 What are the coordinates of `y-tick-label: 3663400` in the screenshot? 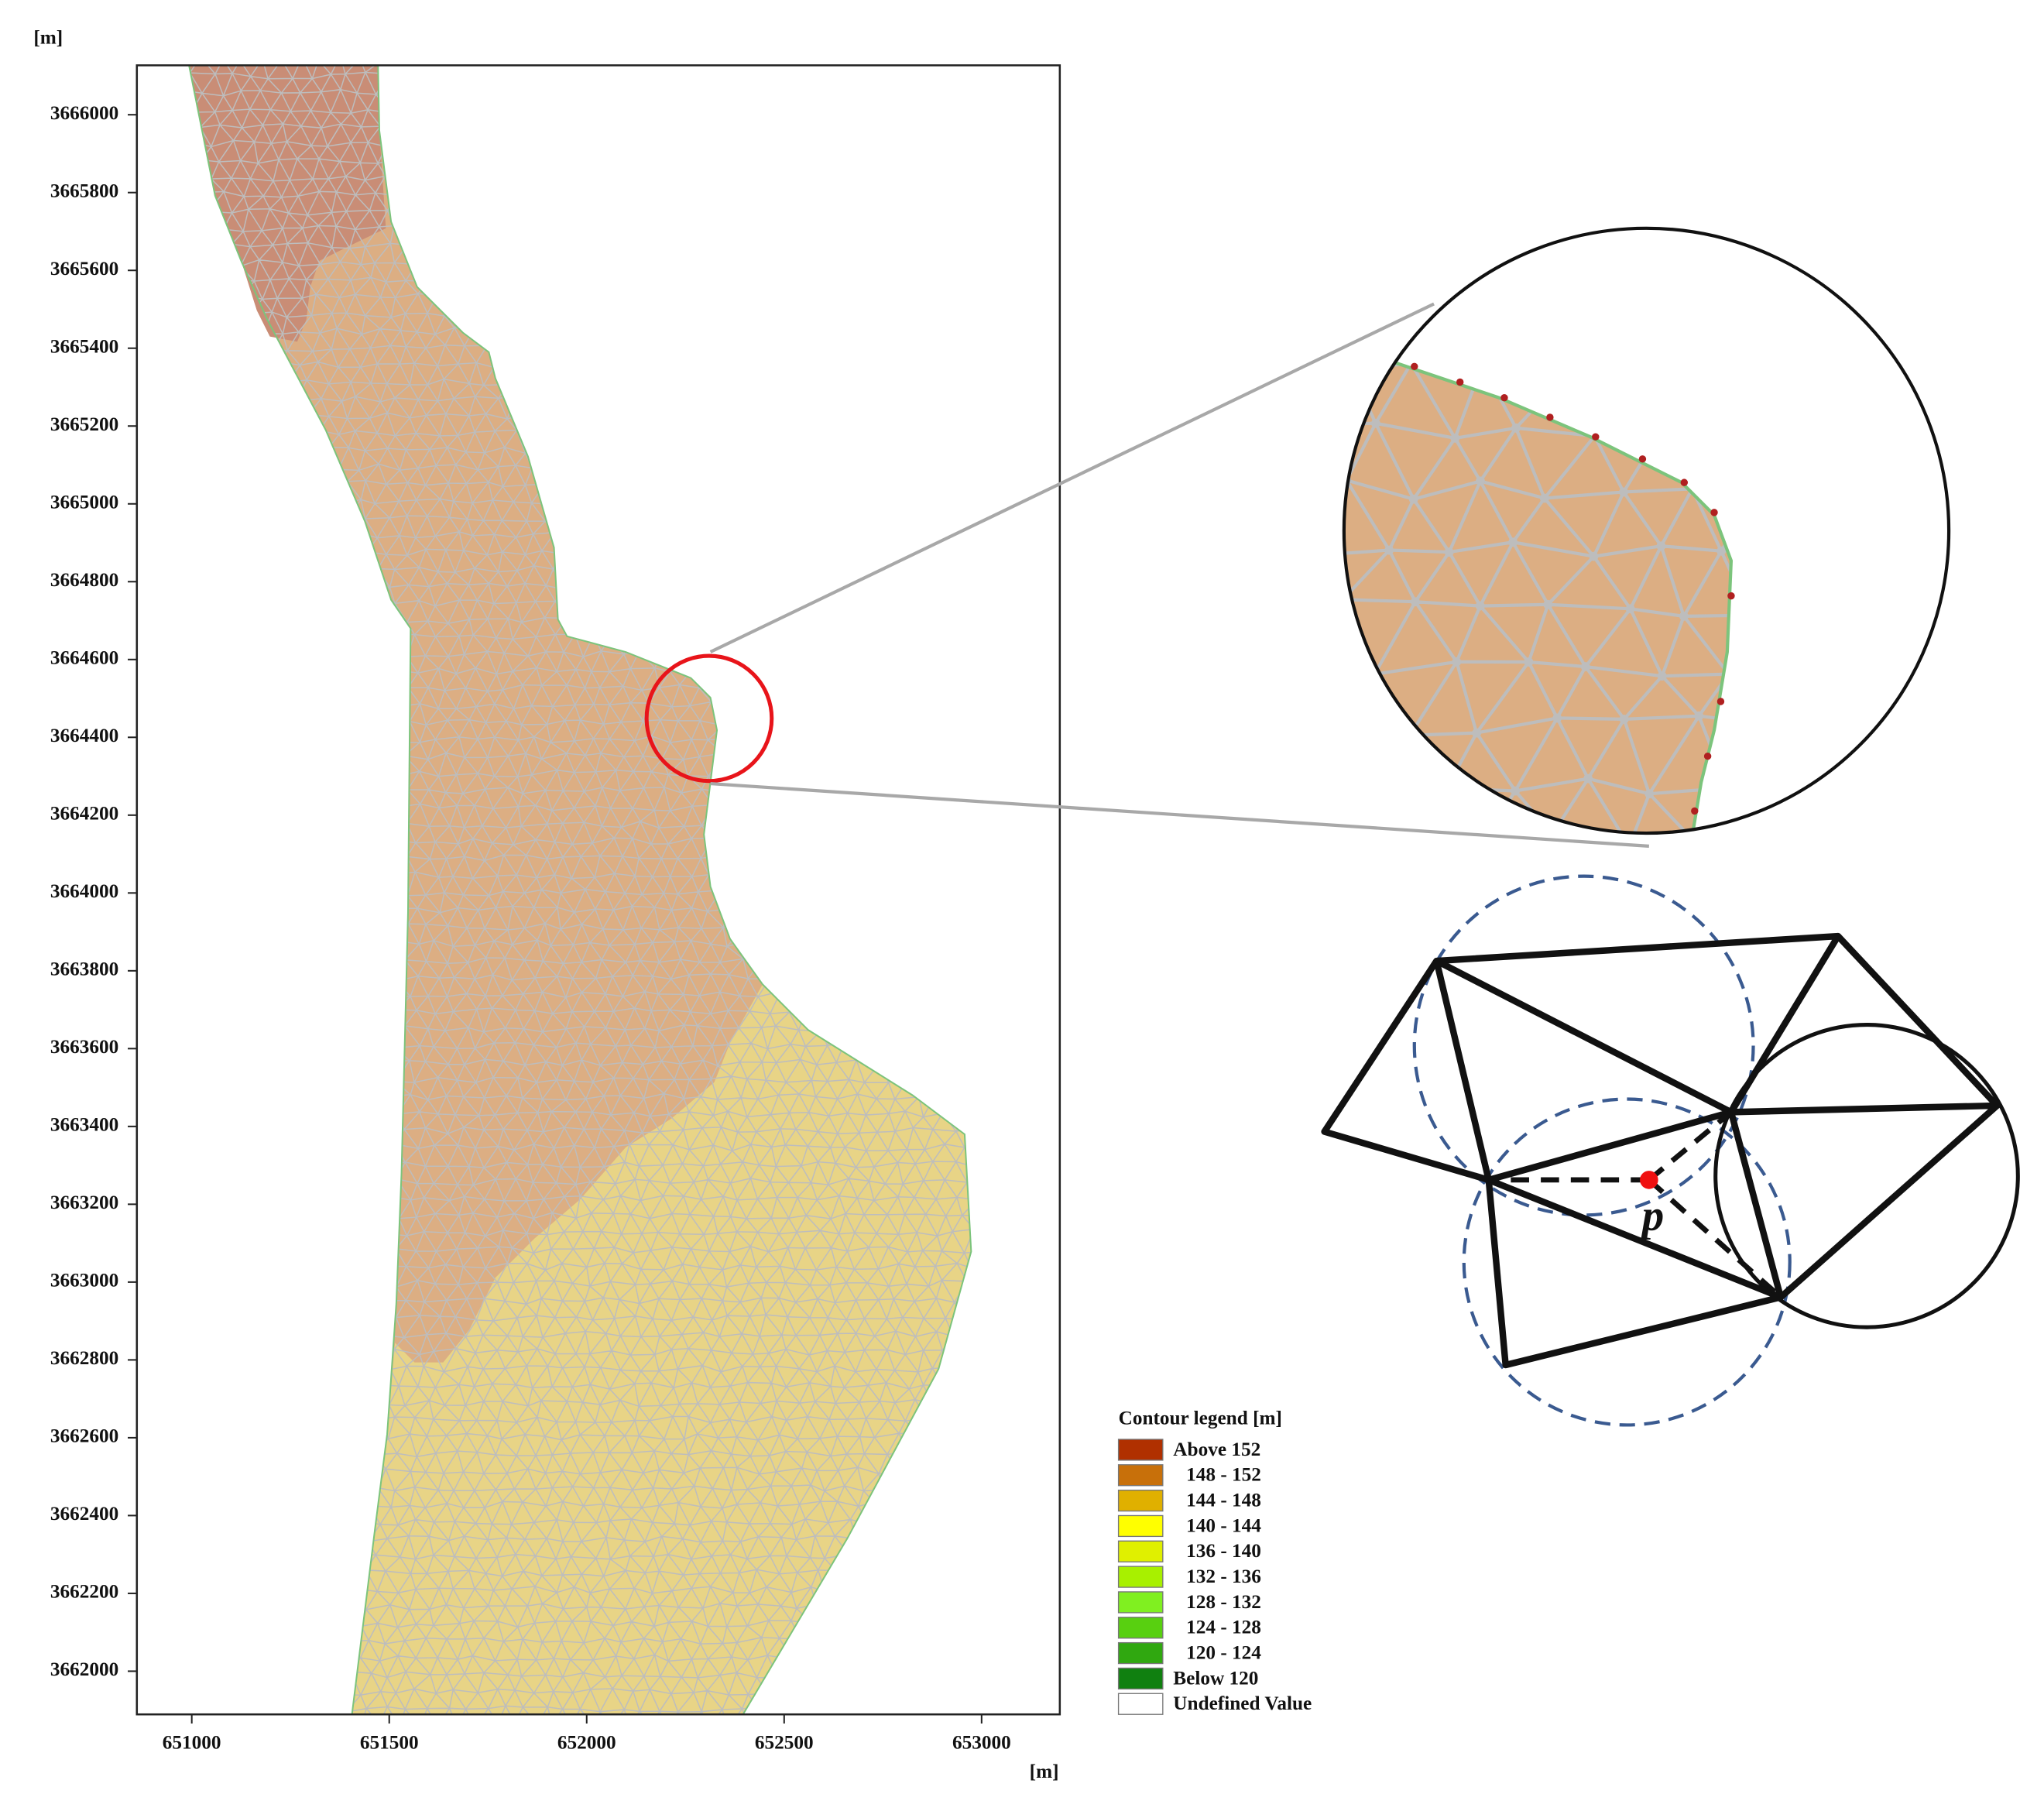 It's located at (84, 1125).